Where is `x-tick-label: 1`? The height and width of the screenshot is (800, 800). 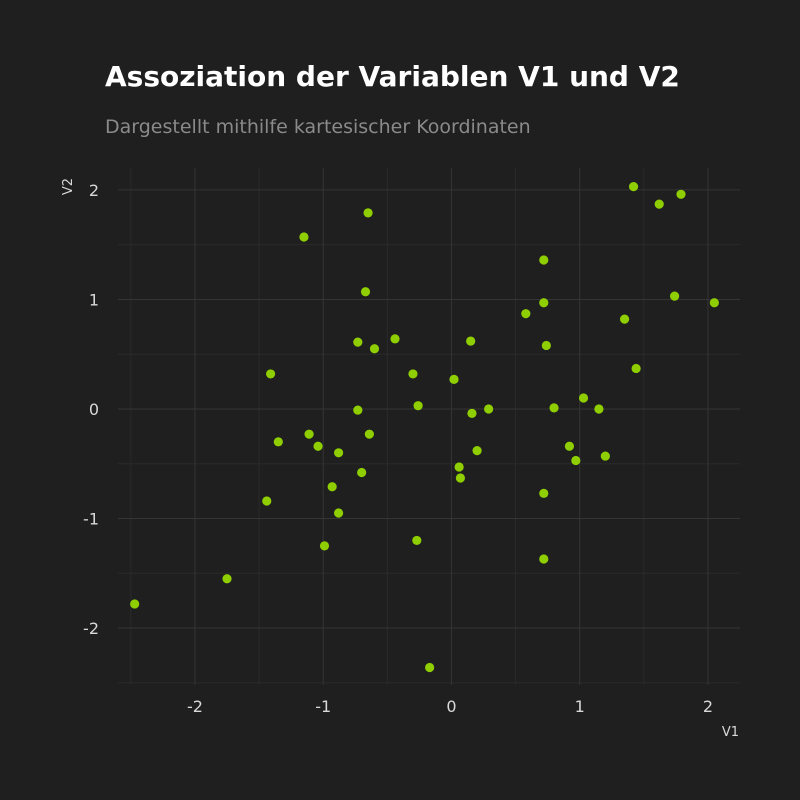
x-tick-label: 1 is located at coordinates (580, 706).